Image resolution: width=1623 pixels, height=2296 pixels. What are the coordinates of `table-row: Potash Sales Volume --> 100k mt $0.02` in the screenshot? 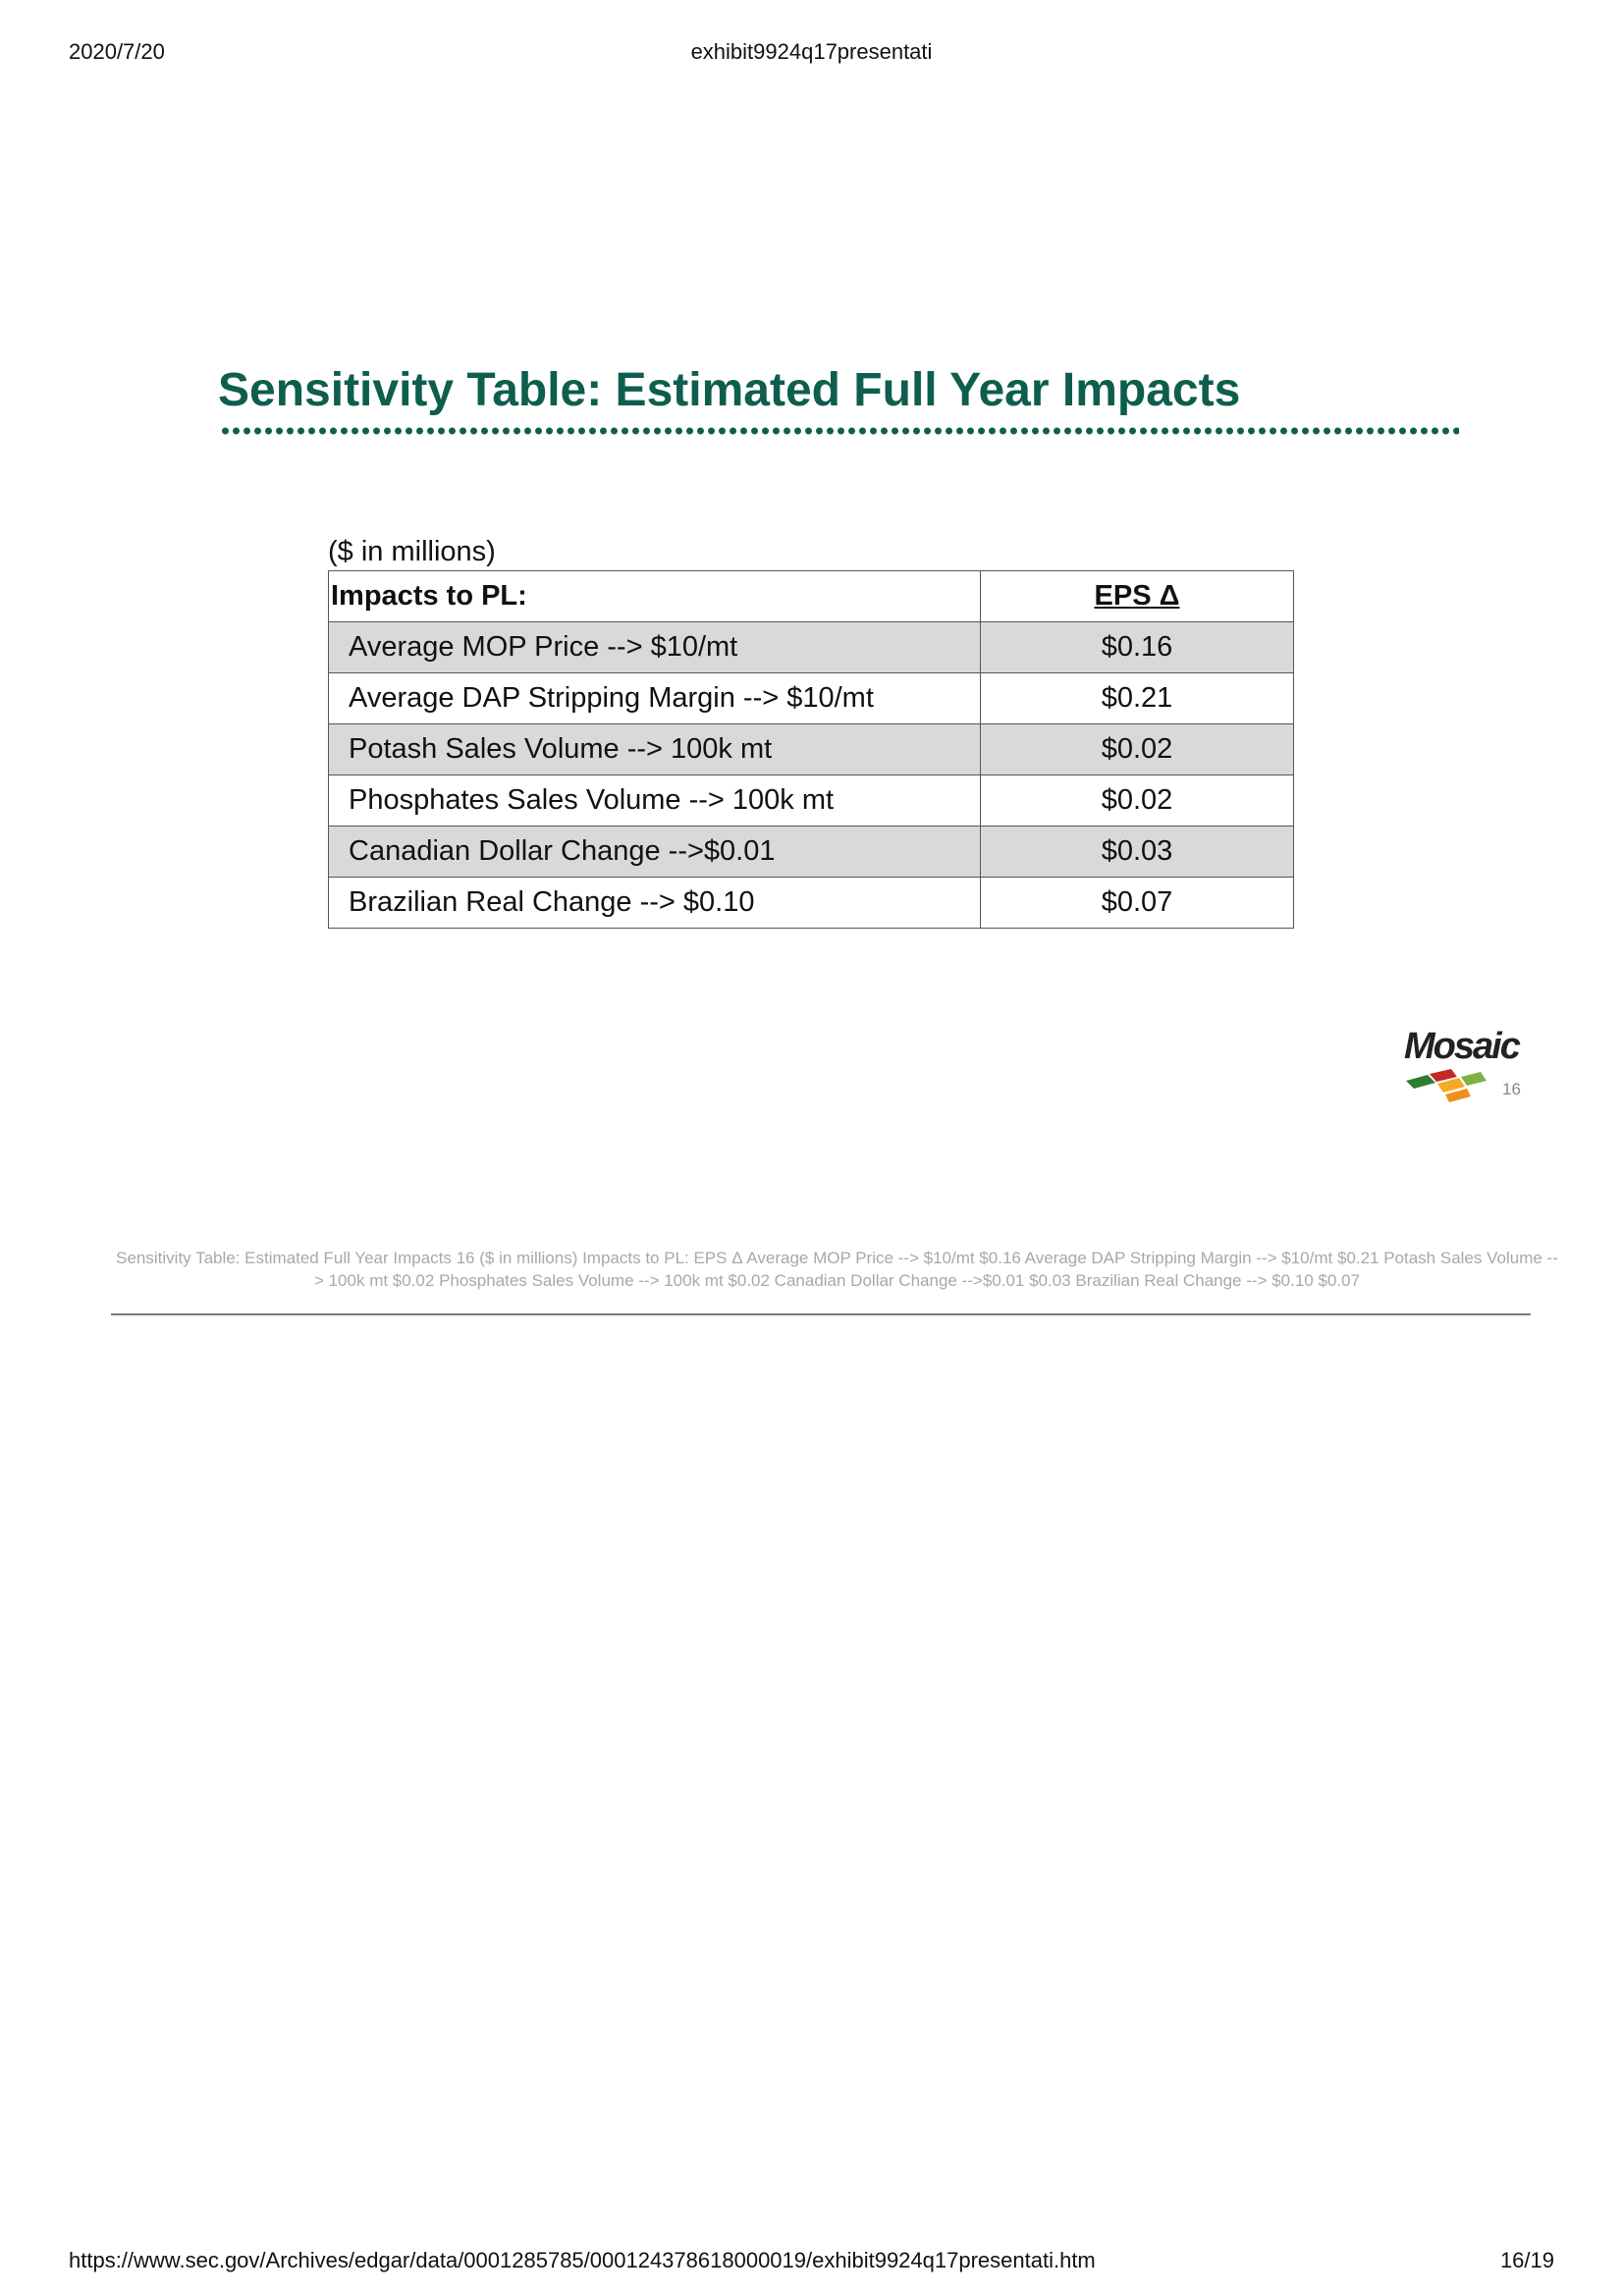 It's located at (811, 749).